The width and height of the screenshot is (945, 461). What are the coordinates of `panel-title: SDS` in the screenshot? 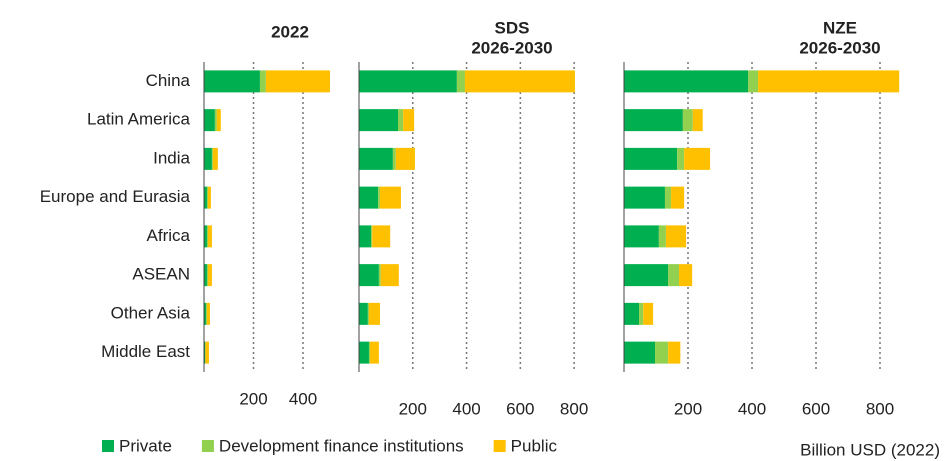 It's located at (512, 27).